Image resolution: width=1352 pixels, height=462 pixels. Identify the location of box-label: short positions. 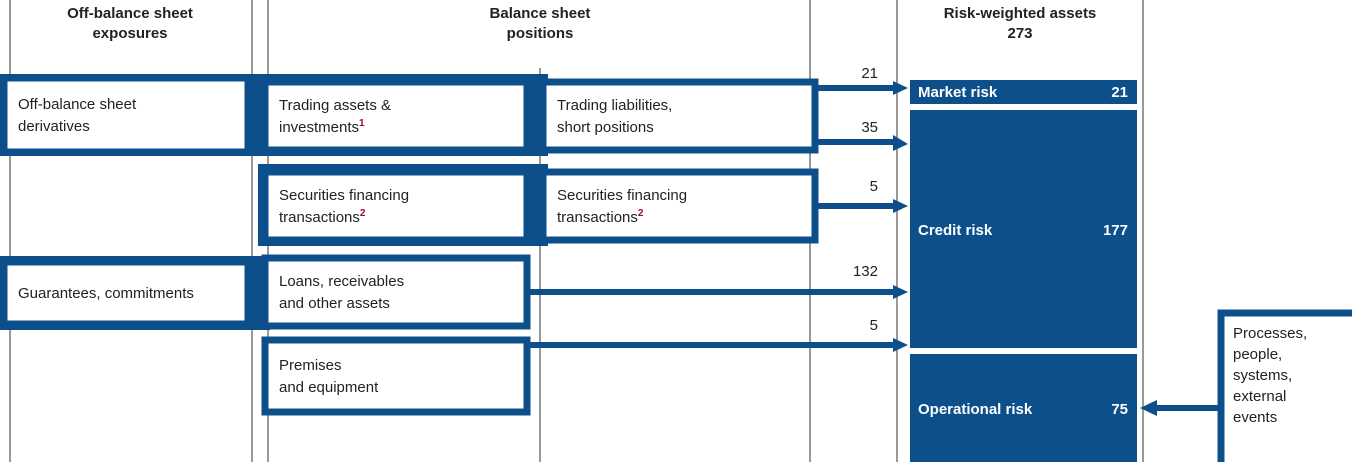
(605, 127).